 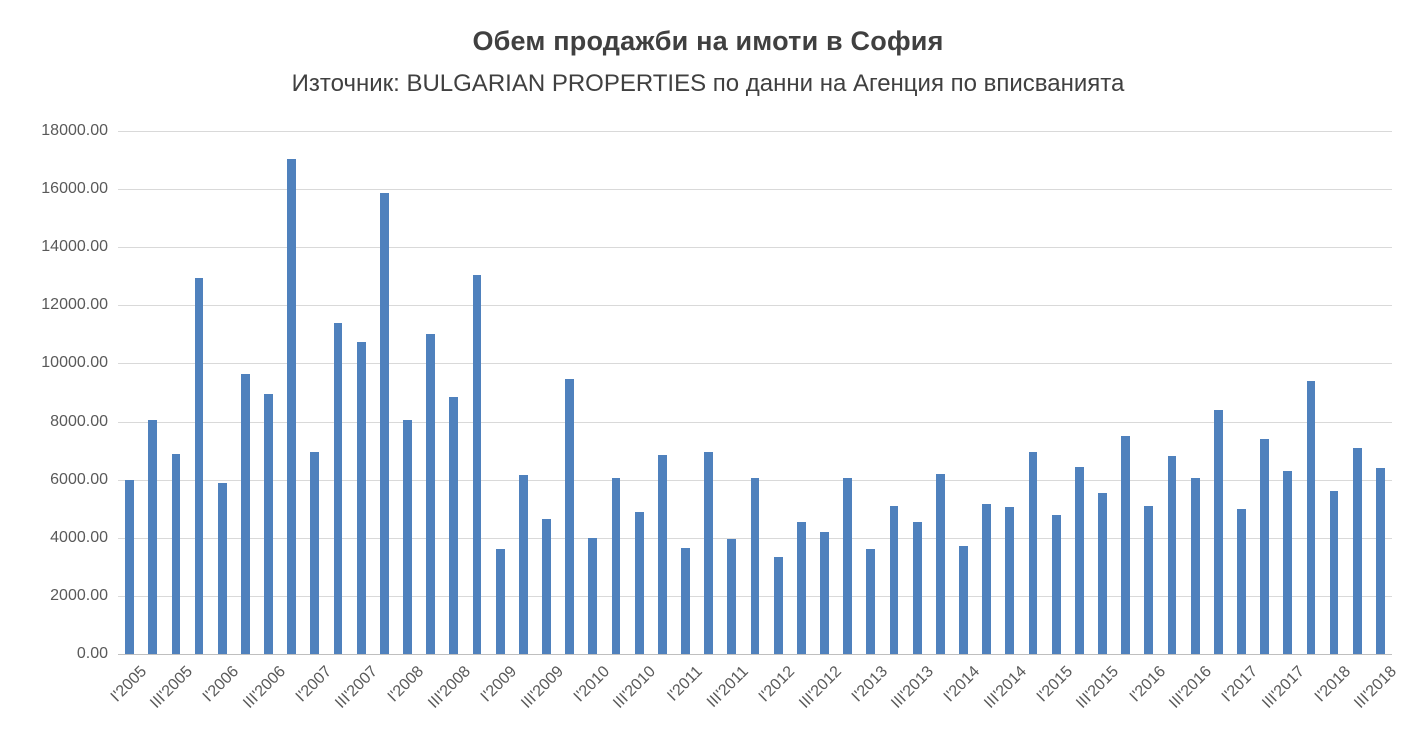 What do you see at coordinates (1333, 684) in the screenshot?
I see `x-axis-tick-label: I'2018` at bounding box center [1333, 684].